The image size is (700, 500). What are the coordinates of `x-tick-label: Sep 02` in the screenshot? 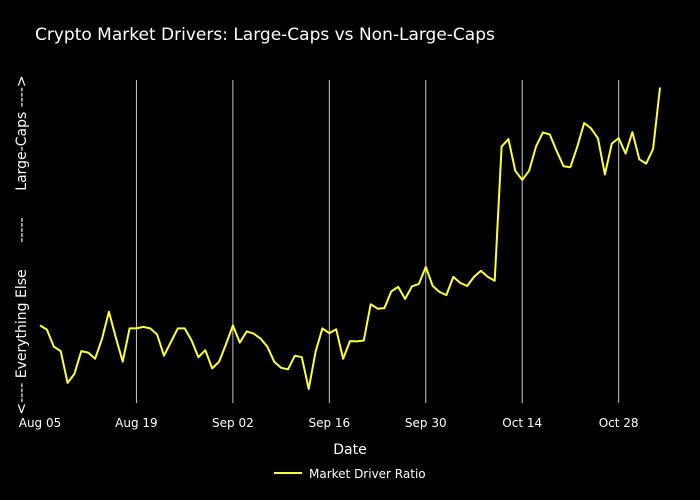 It's located at (233, 423).